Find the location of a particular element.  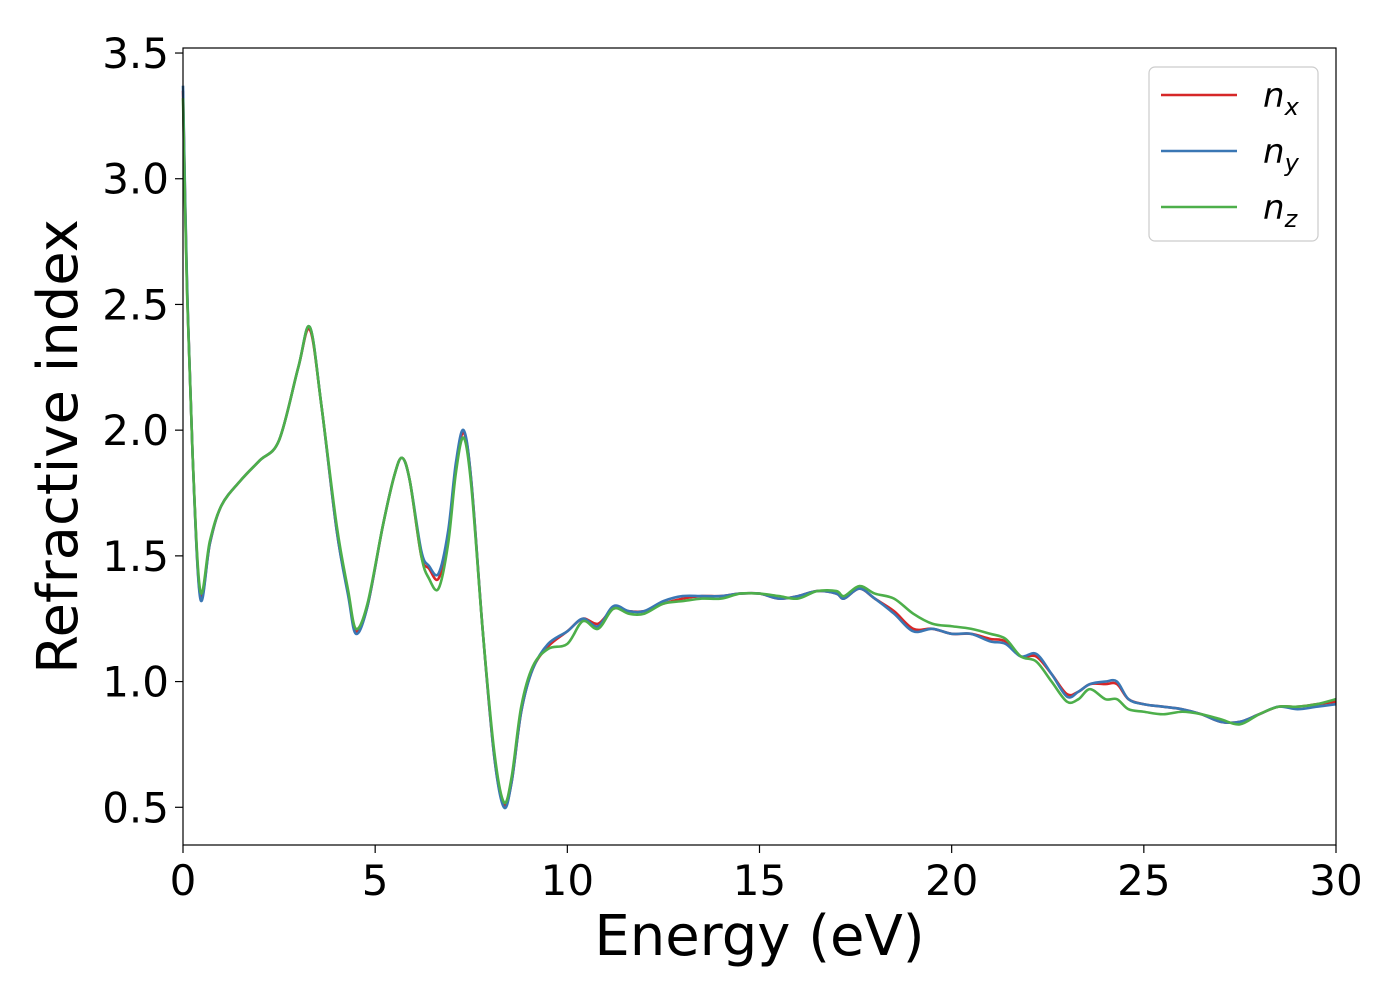

x-tick-label: 10 is located at coordinates (567, 880).